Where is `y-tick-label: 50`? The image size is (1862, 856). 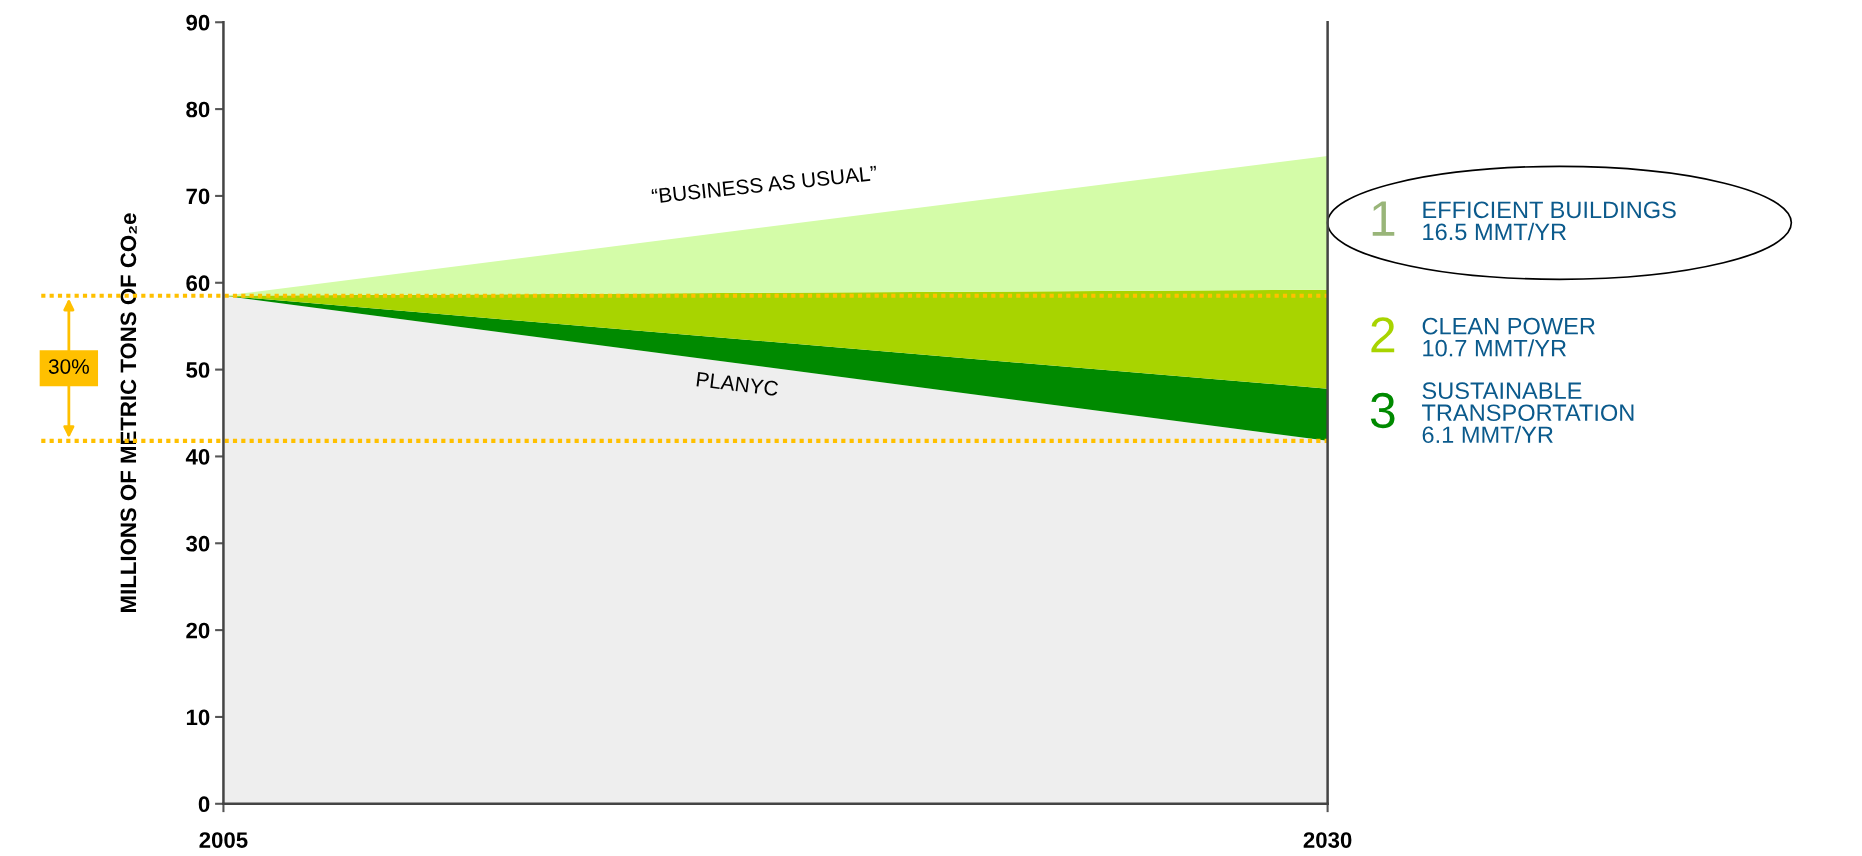
y-tick-label: 50 is located at coordinates (198, 370).